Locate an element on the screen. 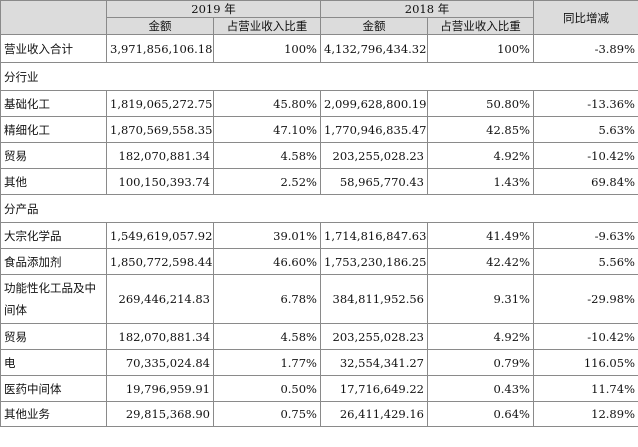 The width and height of the screenshot is (638, 447). row-label: 电 is located at coordinates (53, 362).